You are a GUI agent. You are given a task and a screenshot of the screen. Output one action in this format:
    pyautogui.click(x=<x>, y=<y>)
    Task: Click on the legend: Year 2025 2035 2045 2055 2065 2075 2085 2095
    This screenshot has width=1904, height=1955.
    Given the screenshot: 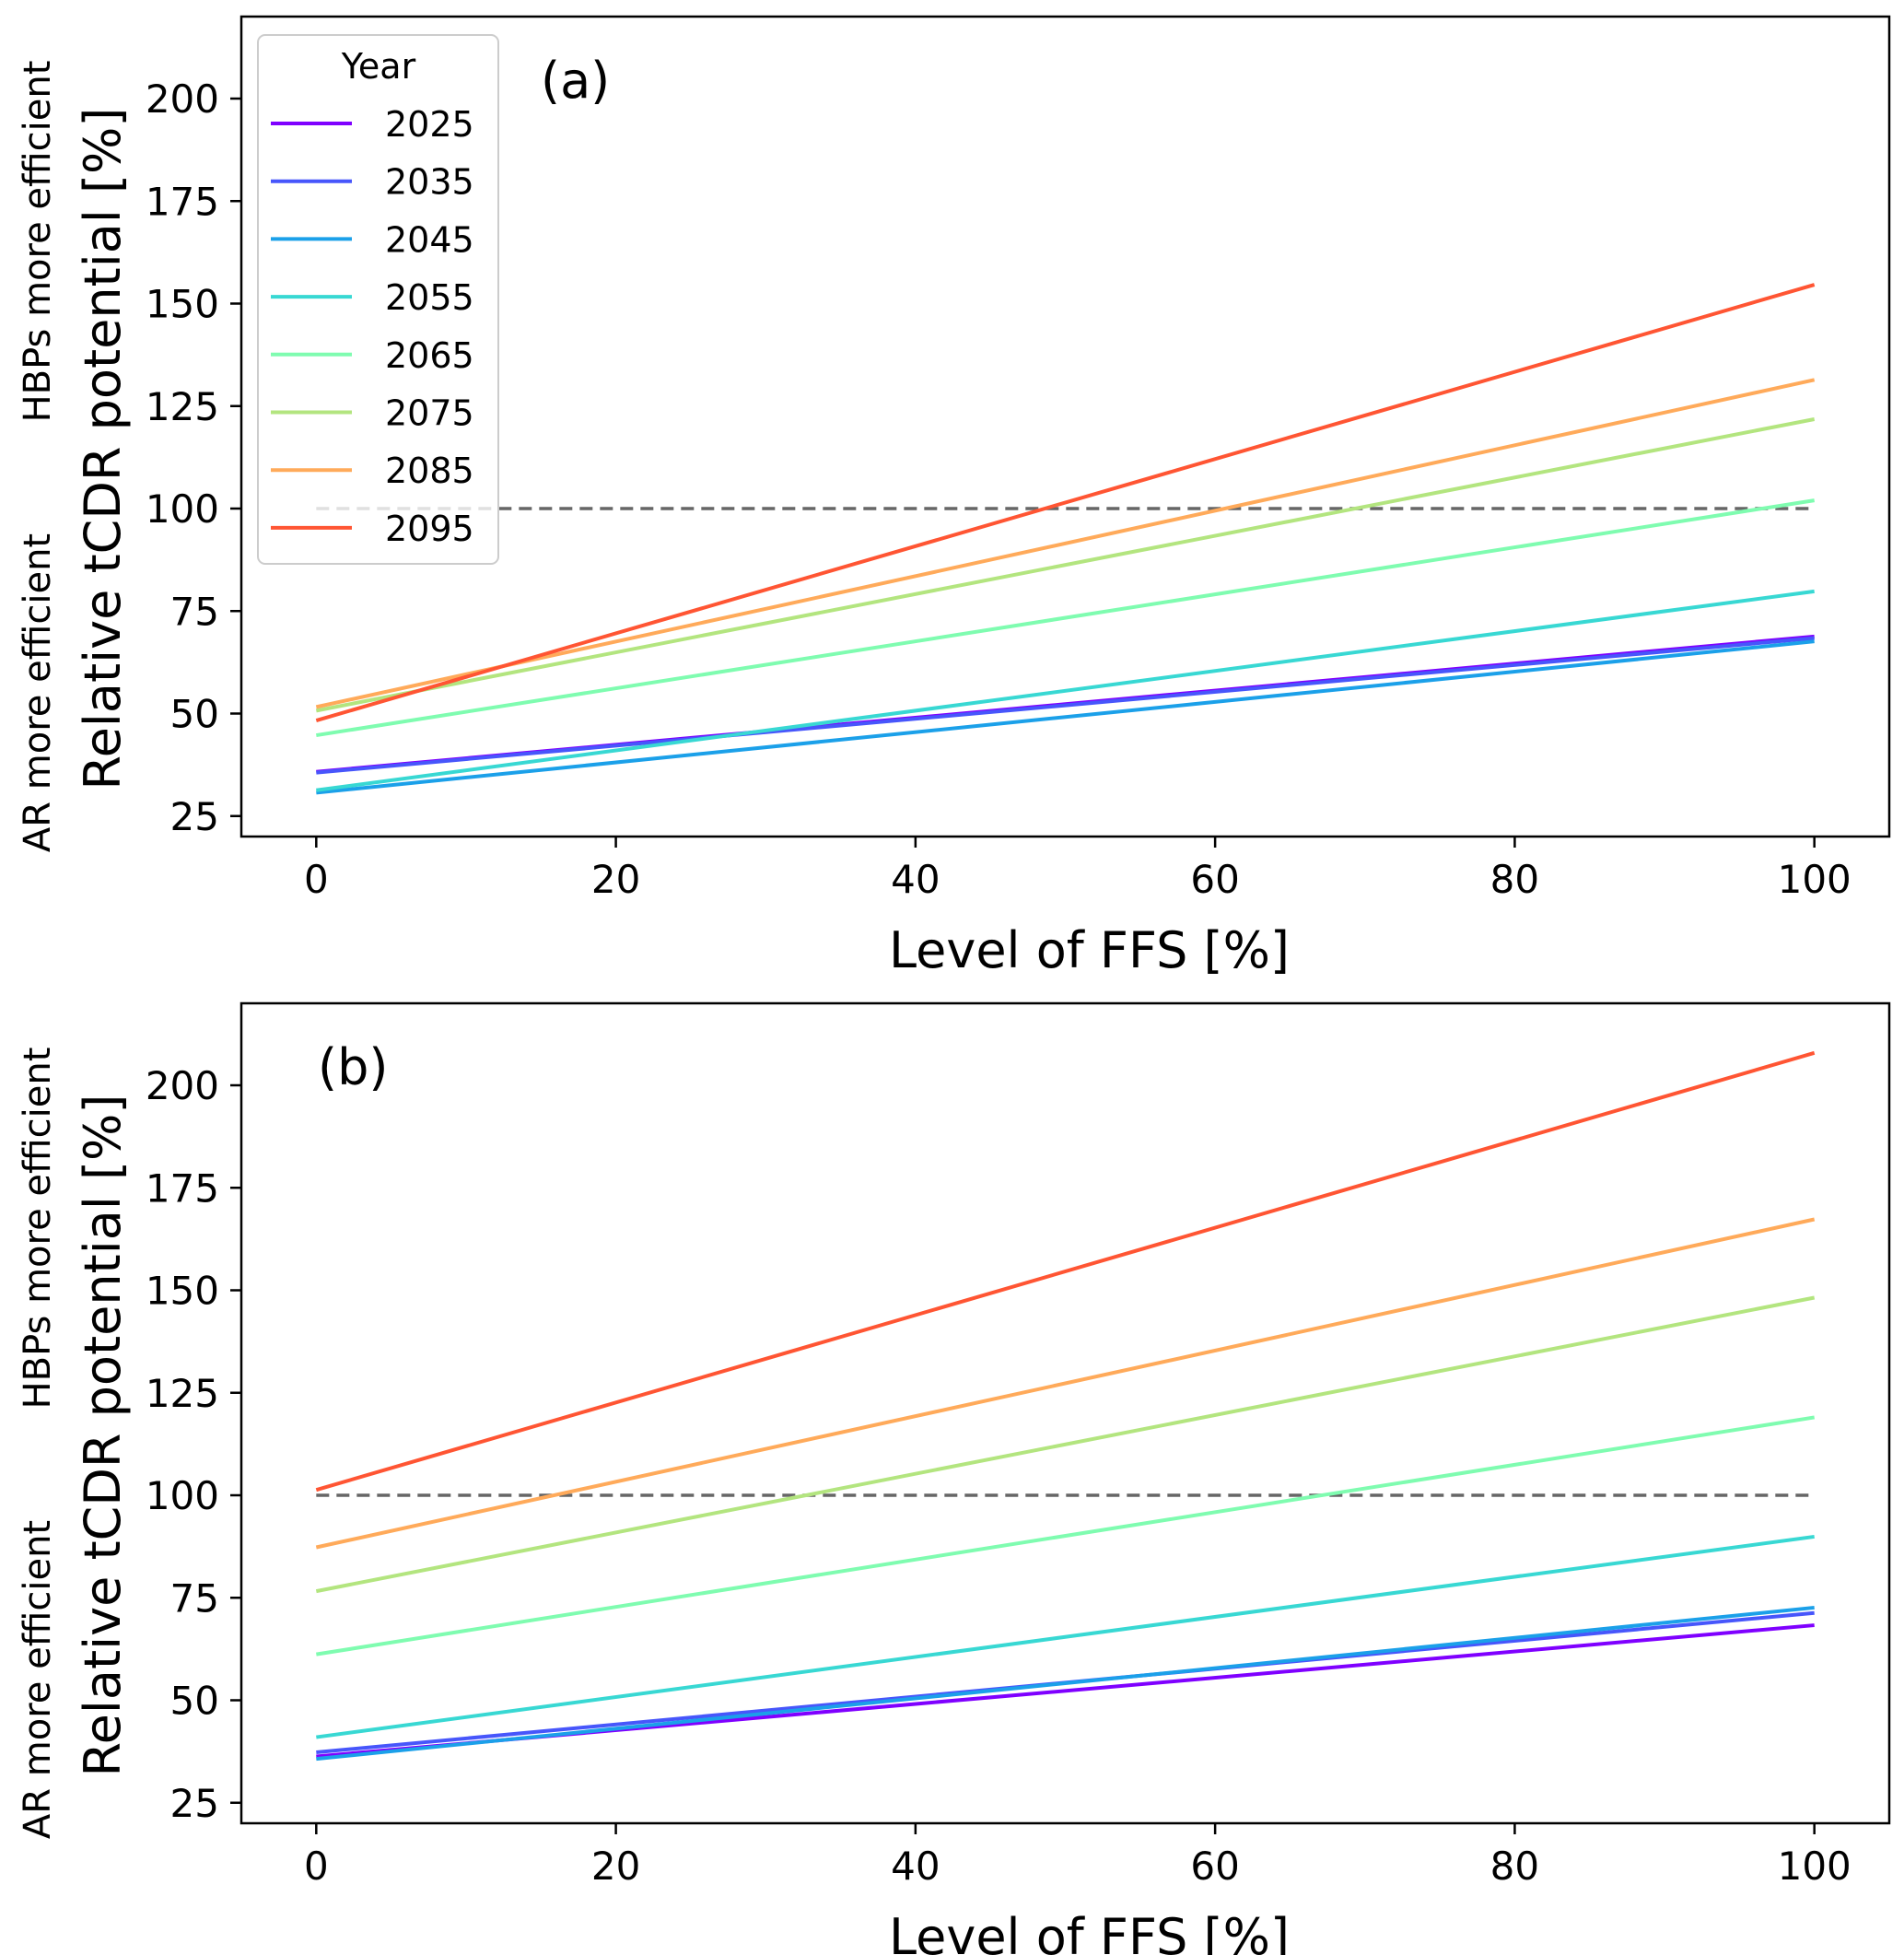 What is the action you would take?
    pyautogui.click(x=378, y=299)
    